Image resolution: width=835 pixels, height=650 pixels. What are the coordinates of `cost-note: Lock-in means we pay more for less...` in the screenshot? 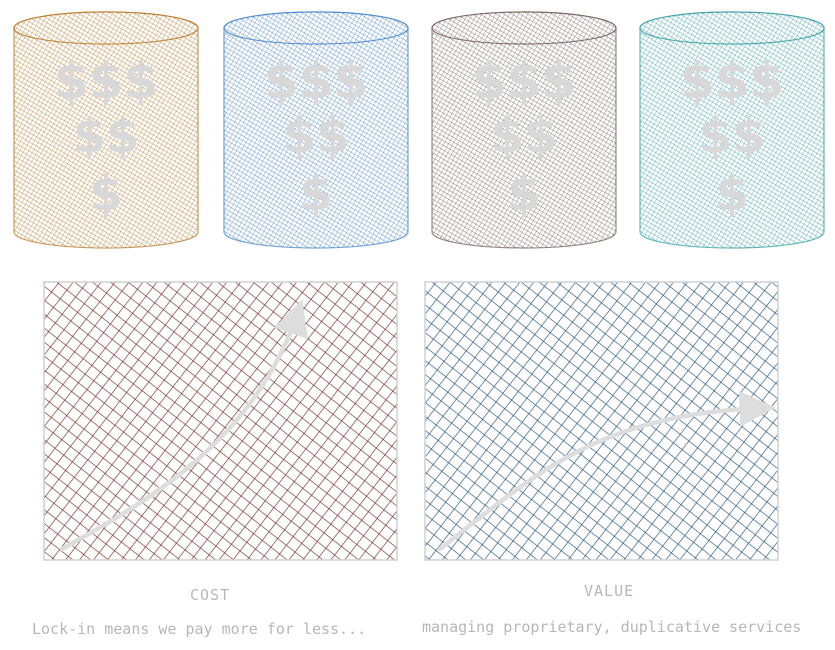 It's located at (199, 629).